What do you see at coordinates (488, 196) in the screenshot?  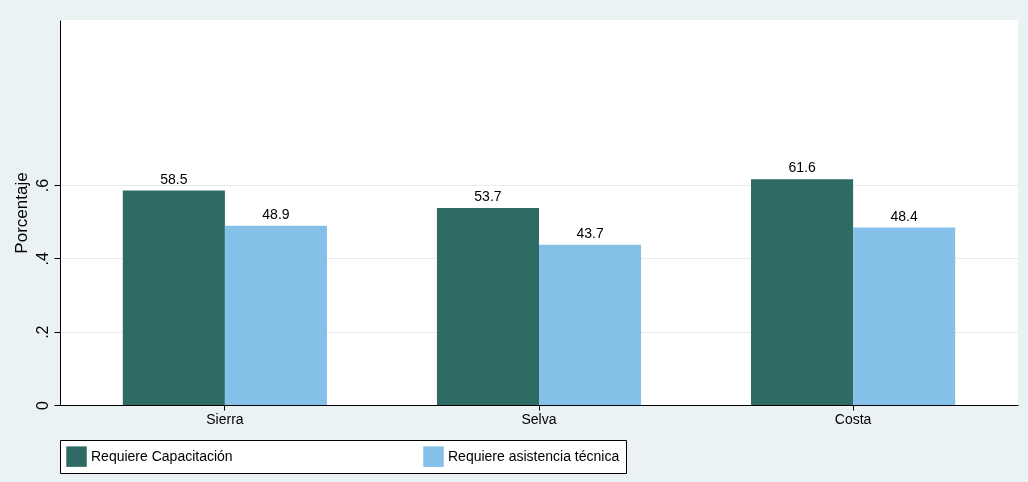 I see `annotation: 53.7` at bounding box center [488, 196].